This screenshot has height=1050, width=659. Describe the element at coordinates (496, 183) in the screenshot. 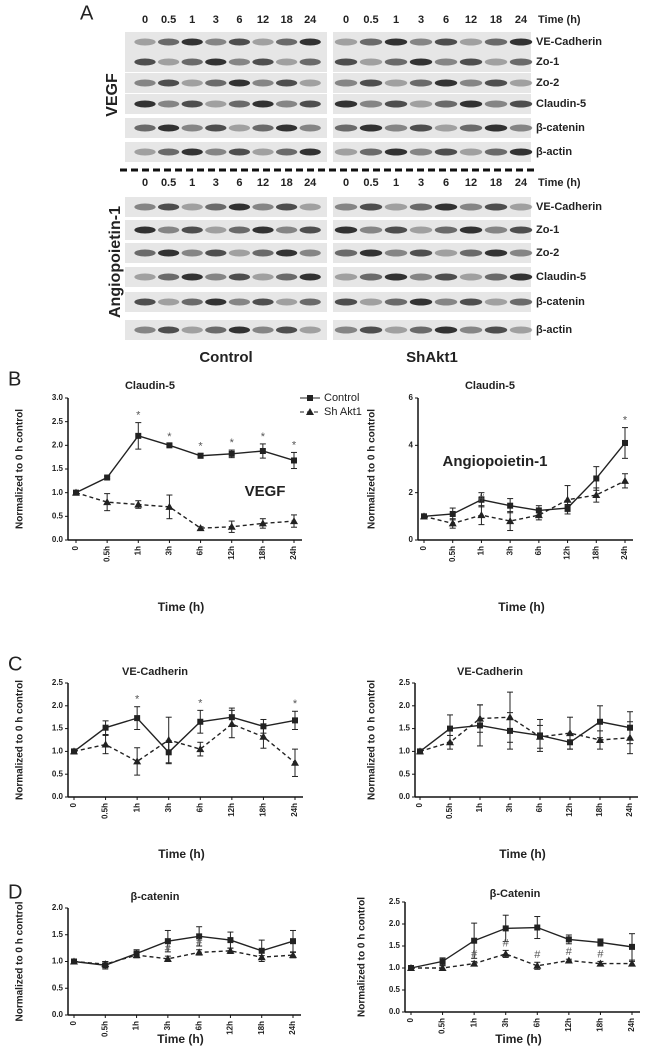

I see `lane-label: 18` at that location.